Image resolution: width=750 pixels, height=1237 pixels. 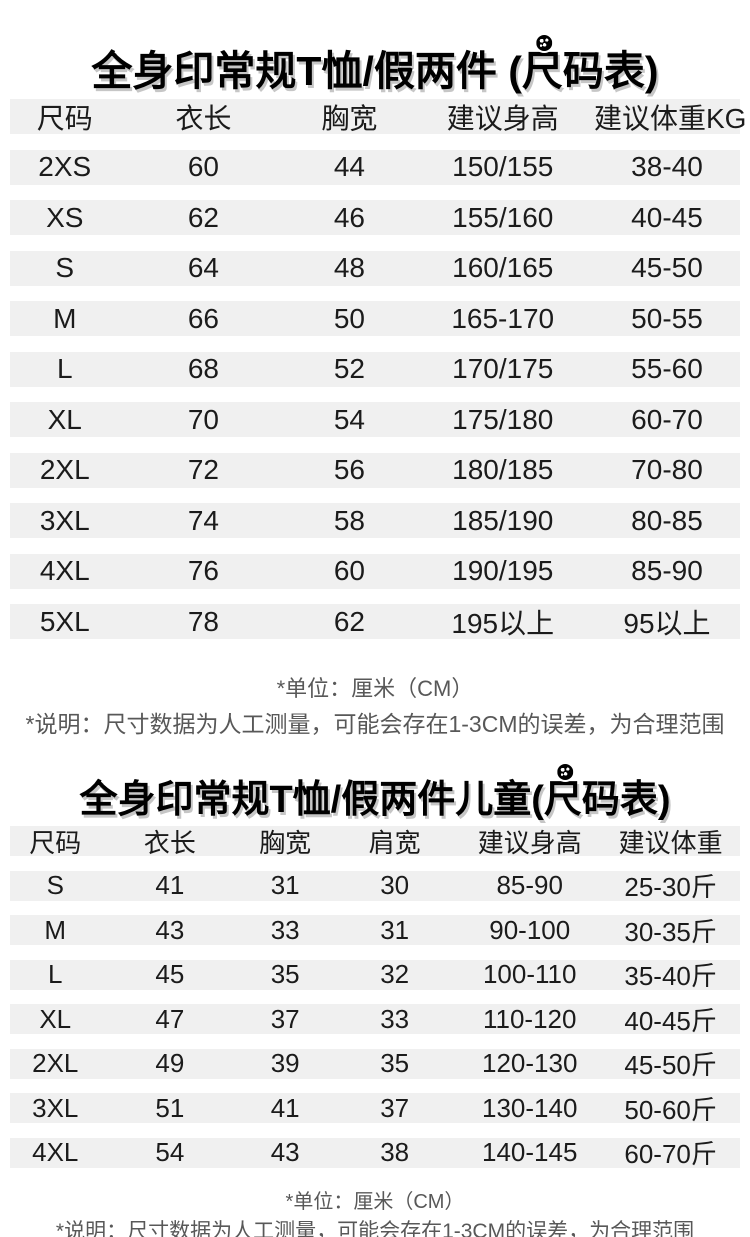 What do you see at coordinates (170, 1018) in the screenshot?
I see `table-cell: 47` at bounding box center [170, 1018].